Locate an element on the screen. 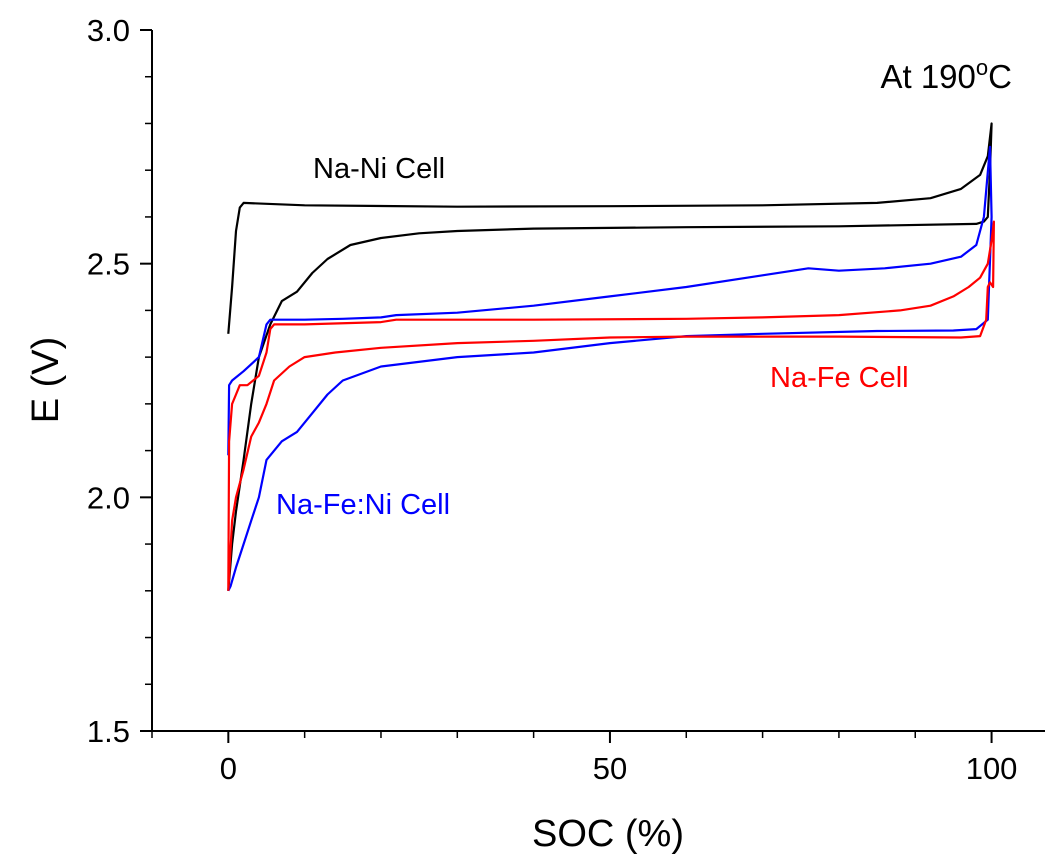  x-axis-title: SOC (%) is located at coordinates (608, 834).